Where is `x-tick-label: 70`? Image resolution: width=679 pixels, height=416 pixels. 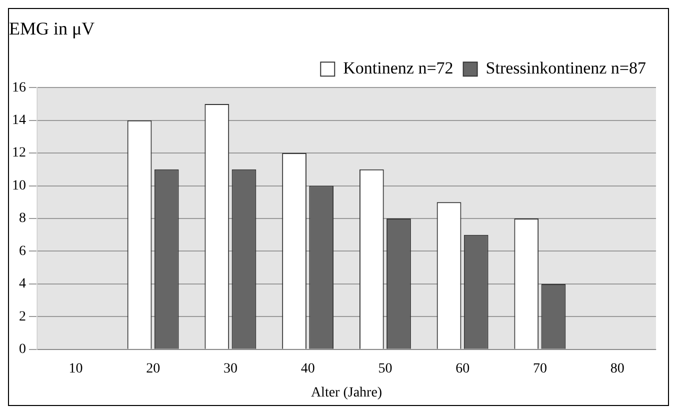 x-tick-label: 70 is located at coordinates (539, 368).